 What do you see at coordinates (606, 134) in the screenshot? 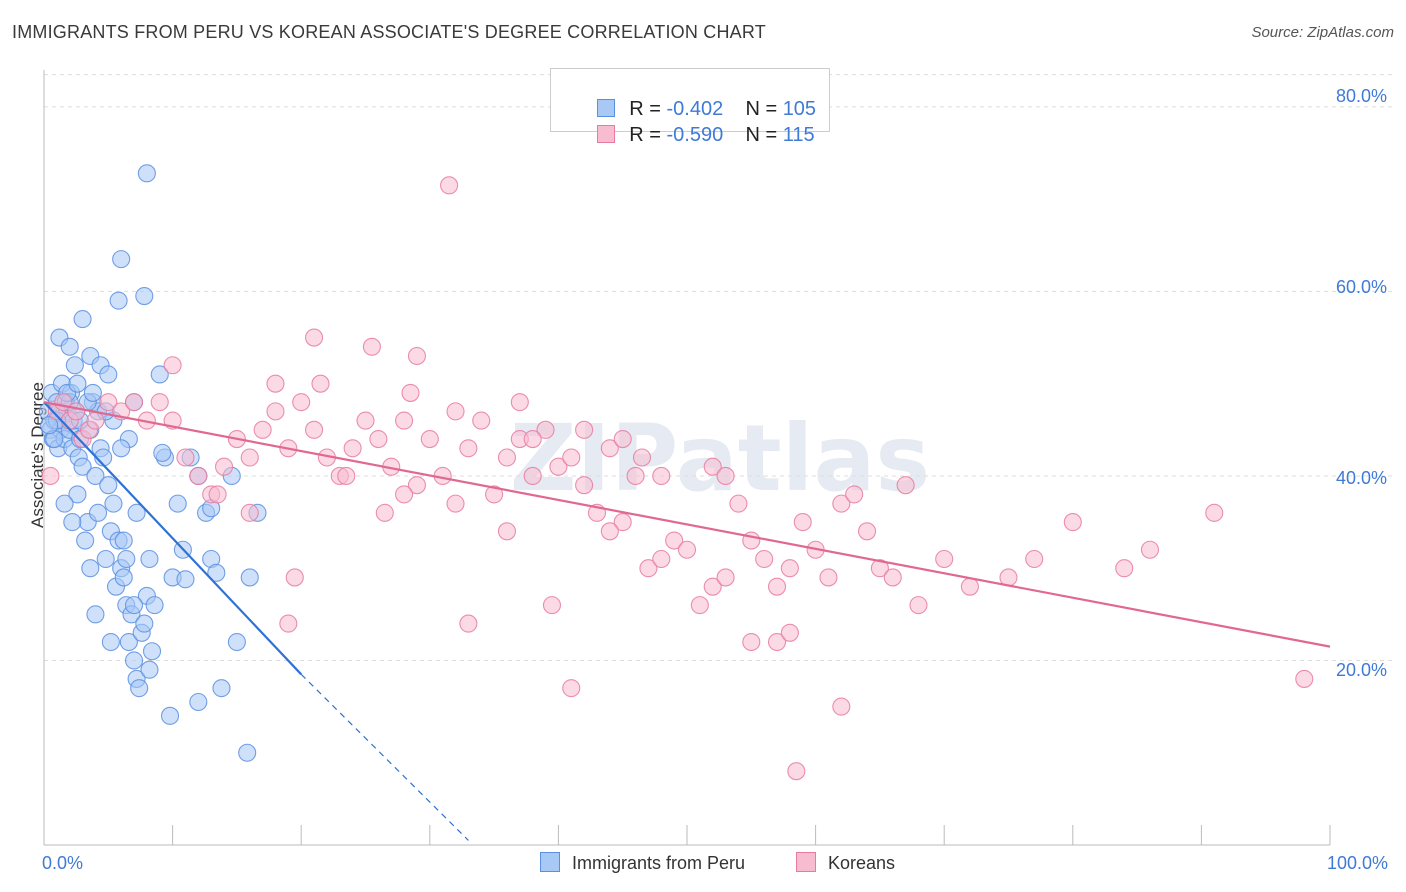
I see `legend-swatch-koreans` at bounding box center [606, 134].